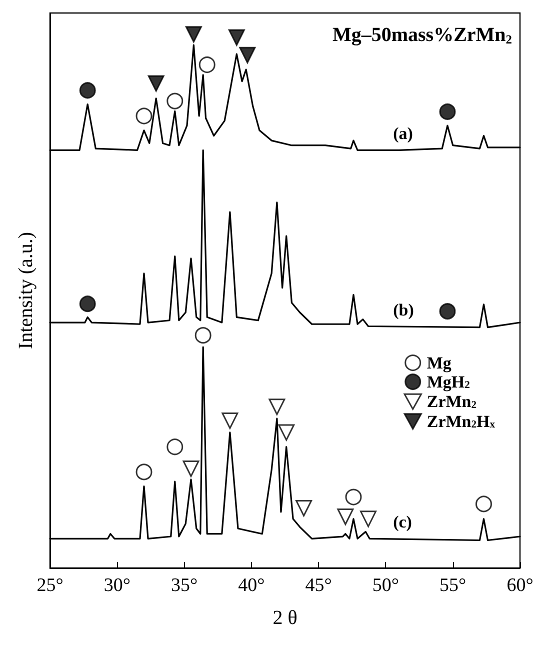 This screenshot has width=548, height=648. What do you see at coordinates (251, 585) in the screenshot?
I see `x-tick-label: 40°` at bounding box center [251, 585].